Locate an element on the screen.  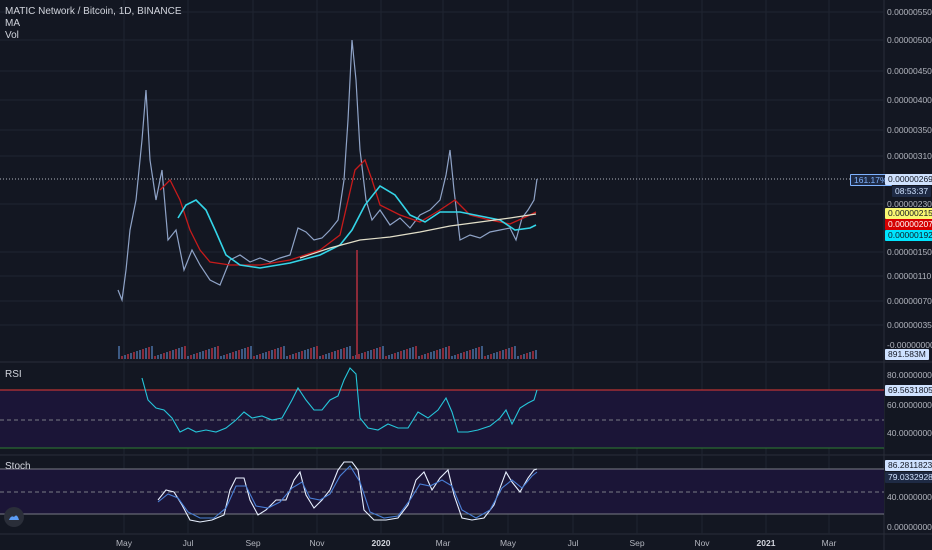
price-axis-label: 0.00000150 is located at coordinates (909, 252).